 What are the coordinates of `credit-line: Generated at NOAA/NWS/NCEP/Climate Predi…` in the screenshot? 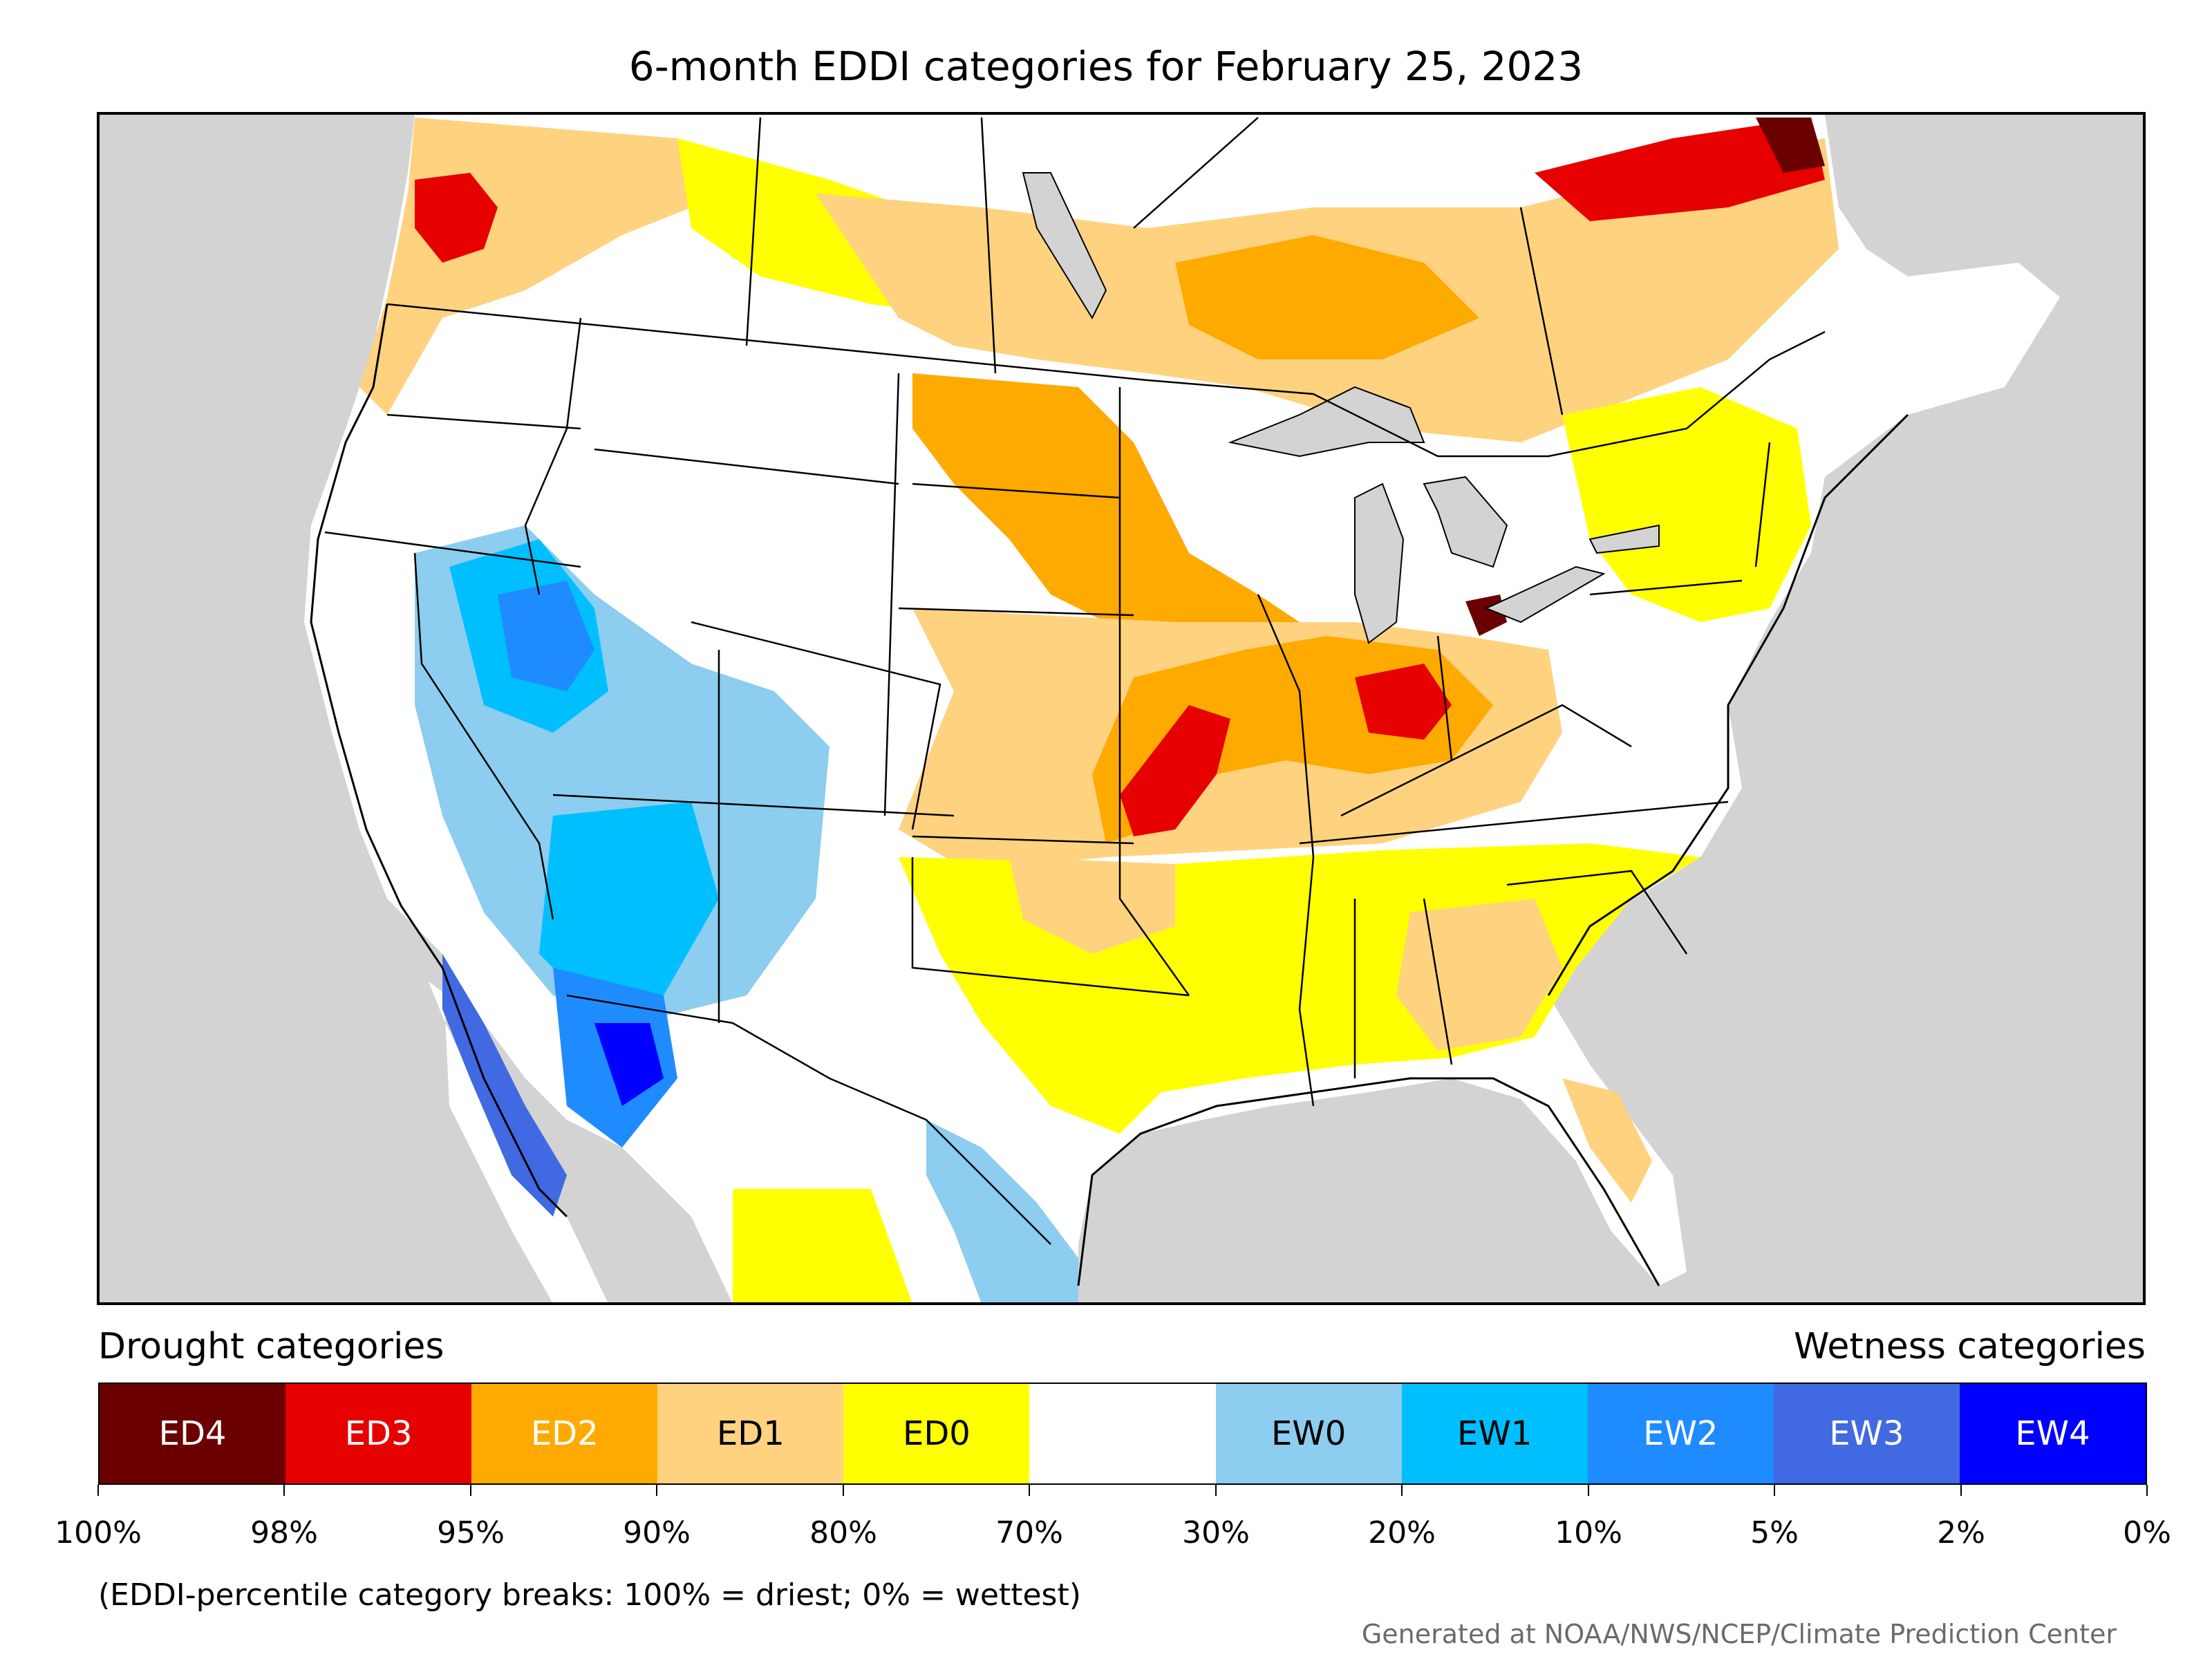 It's located at (1739, 1634).